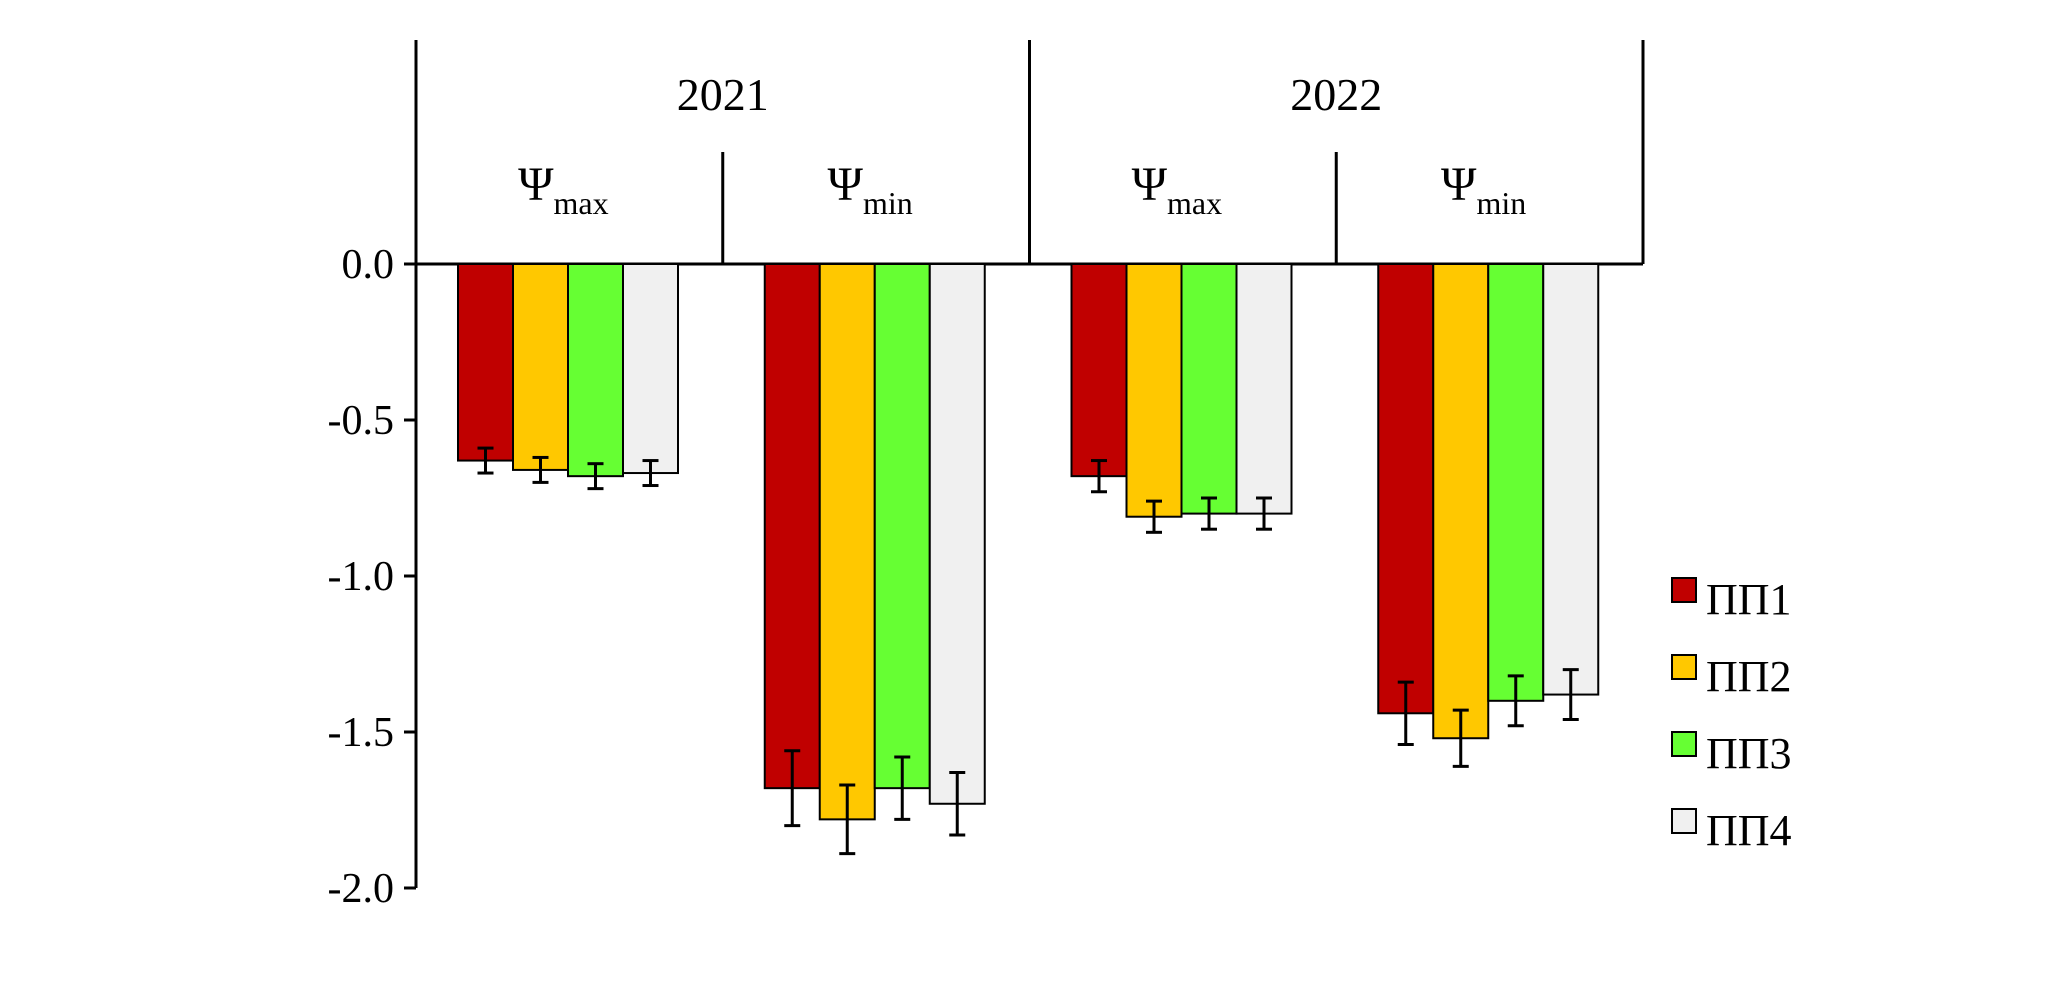  I want to click on legend-label: ПП1, so click(1749, 599).